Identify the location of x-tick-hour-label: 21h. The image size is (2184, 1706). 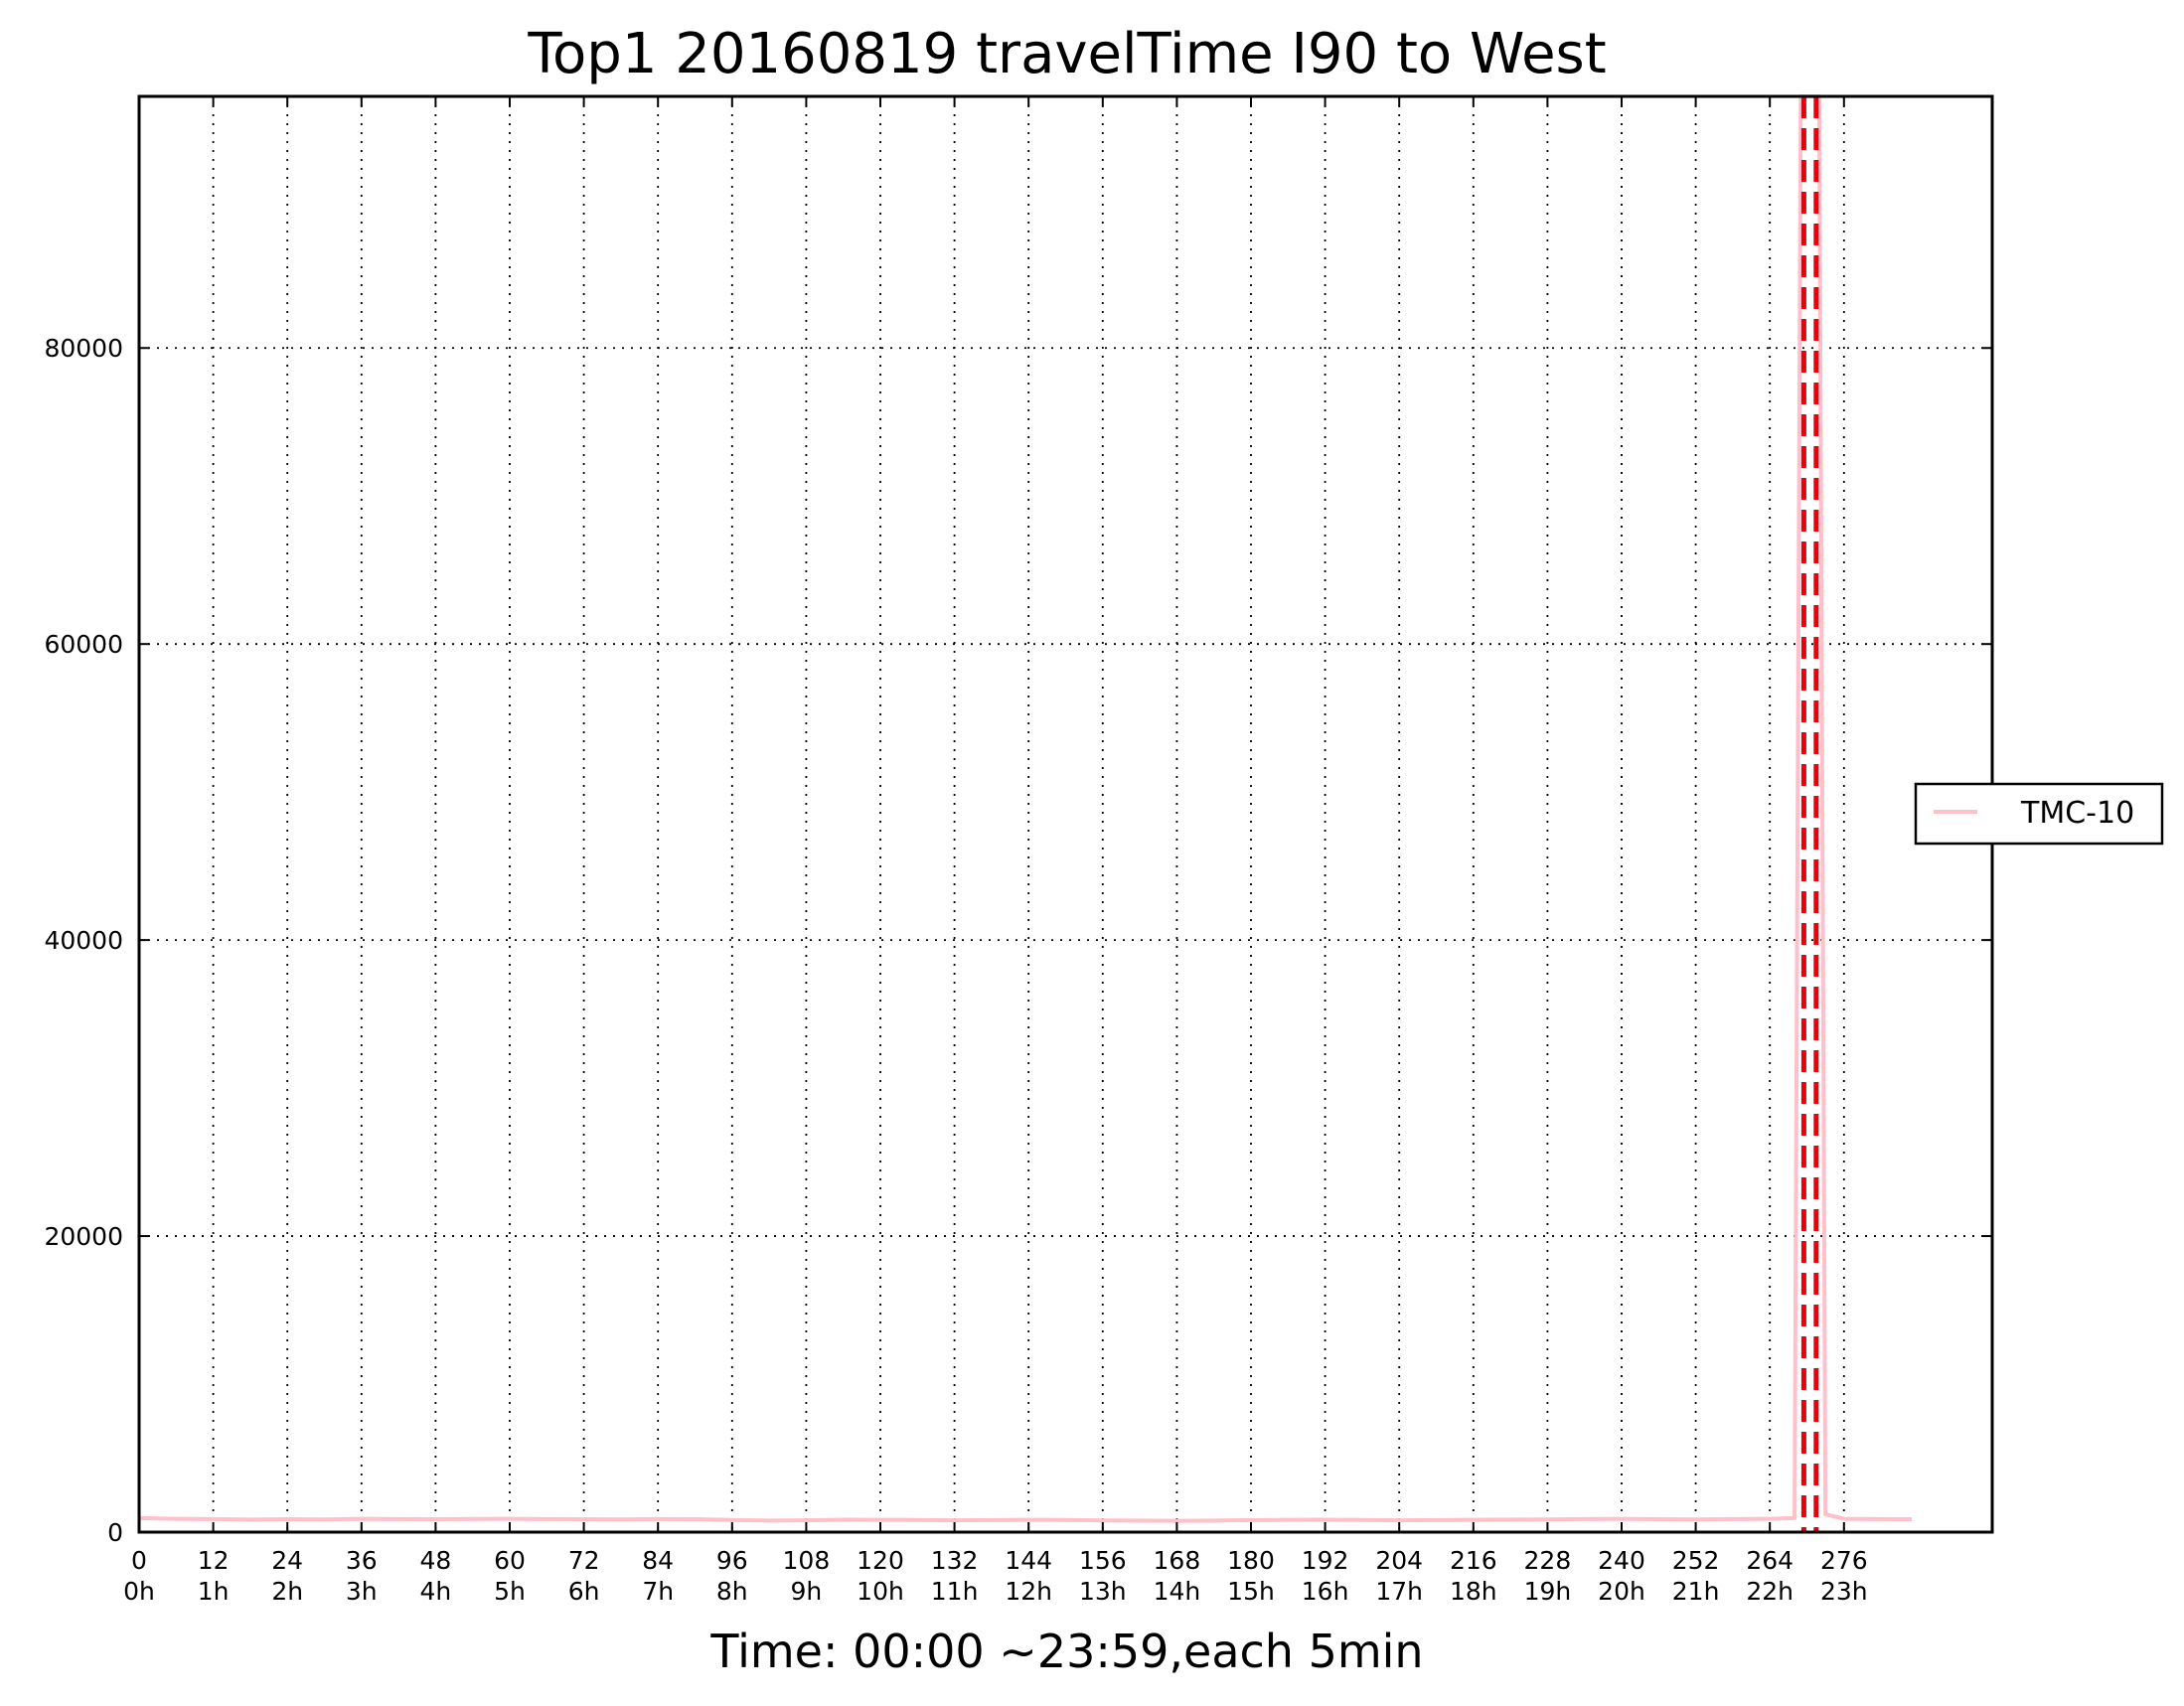
(1696, 1591).